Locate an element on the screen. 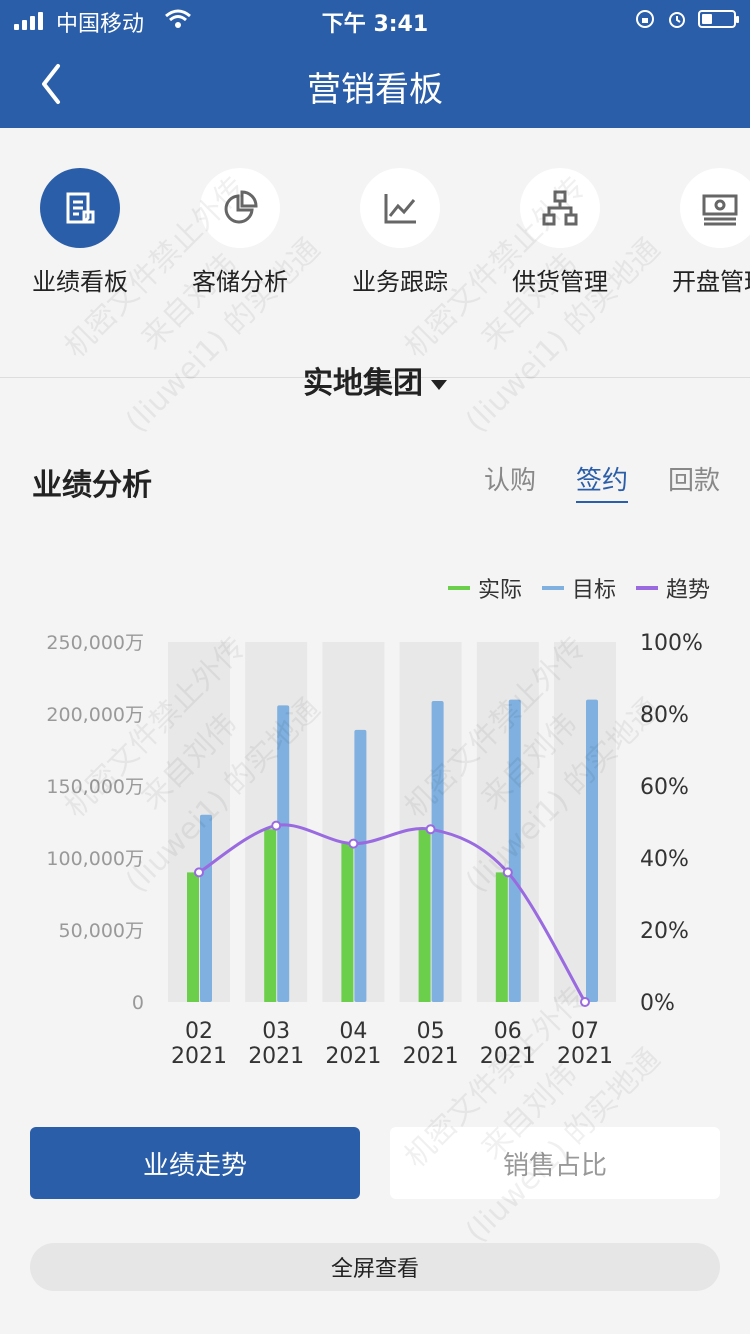  y-right-tick-label: 100% is located at coordinates (671, 643).